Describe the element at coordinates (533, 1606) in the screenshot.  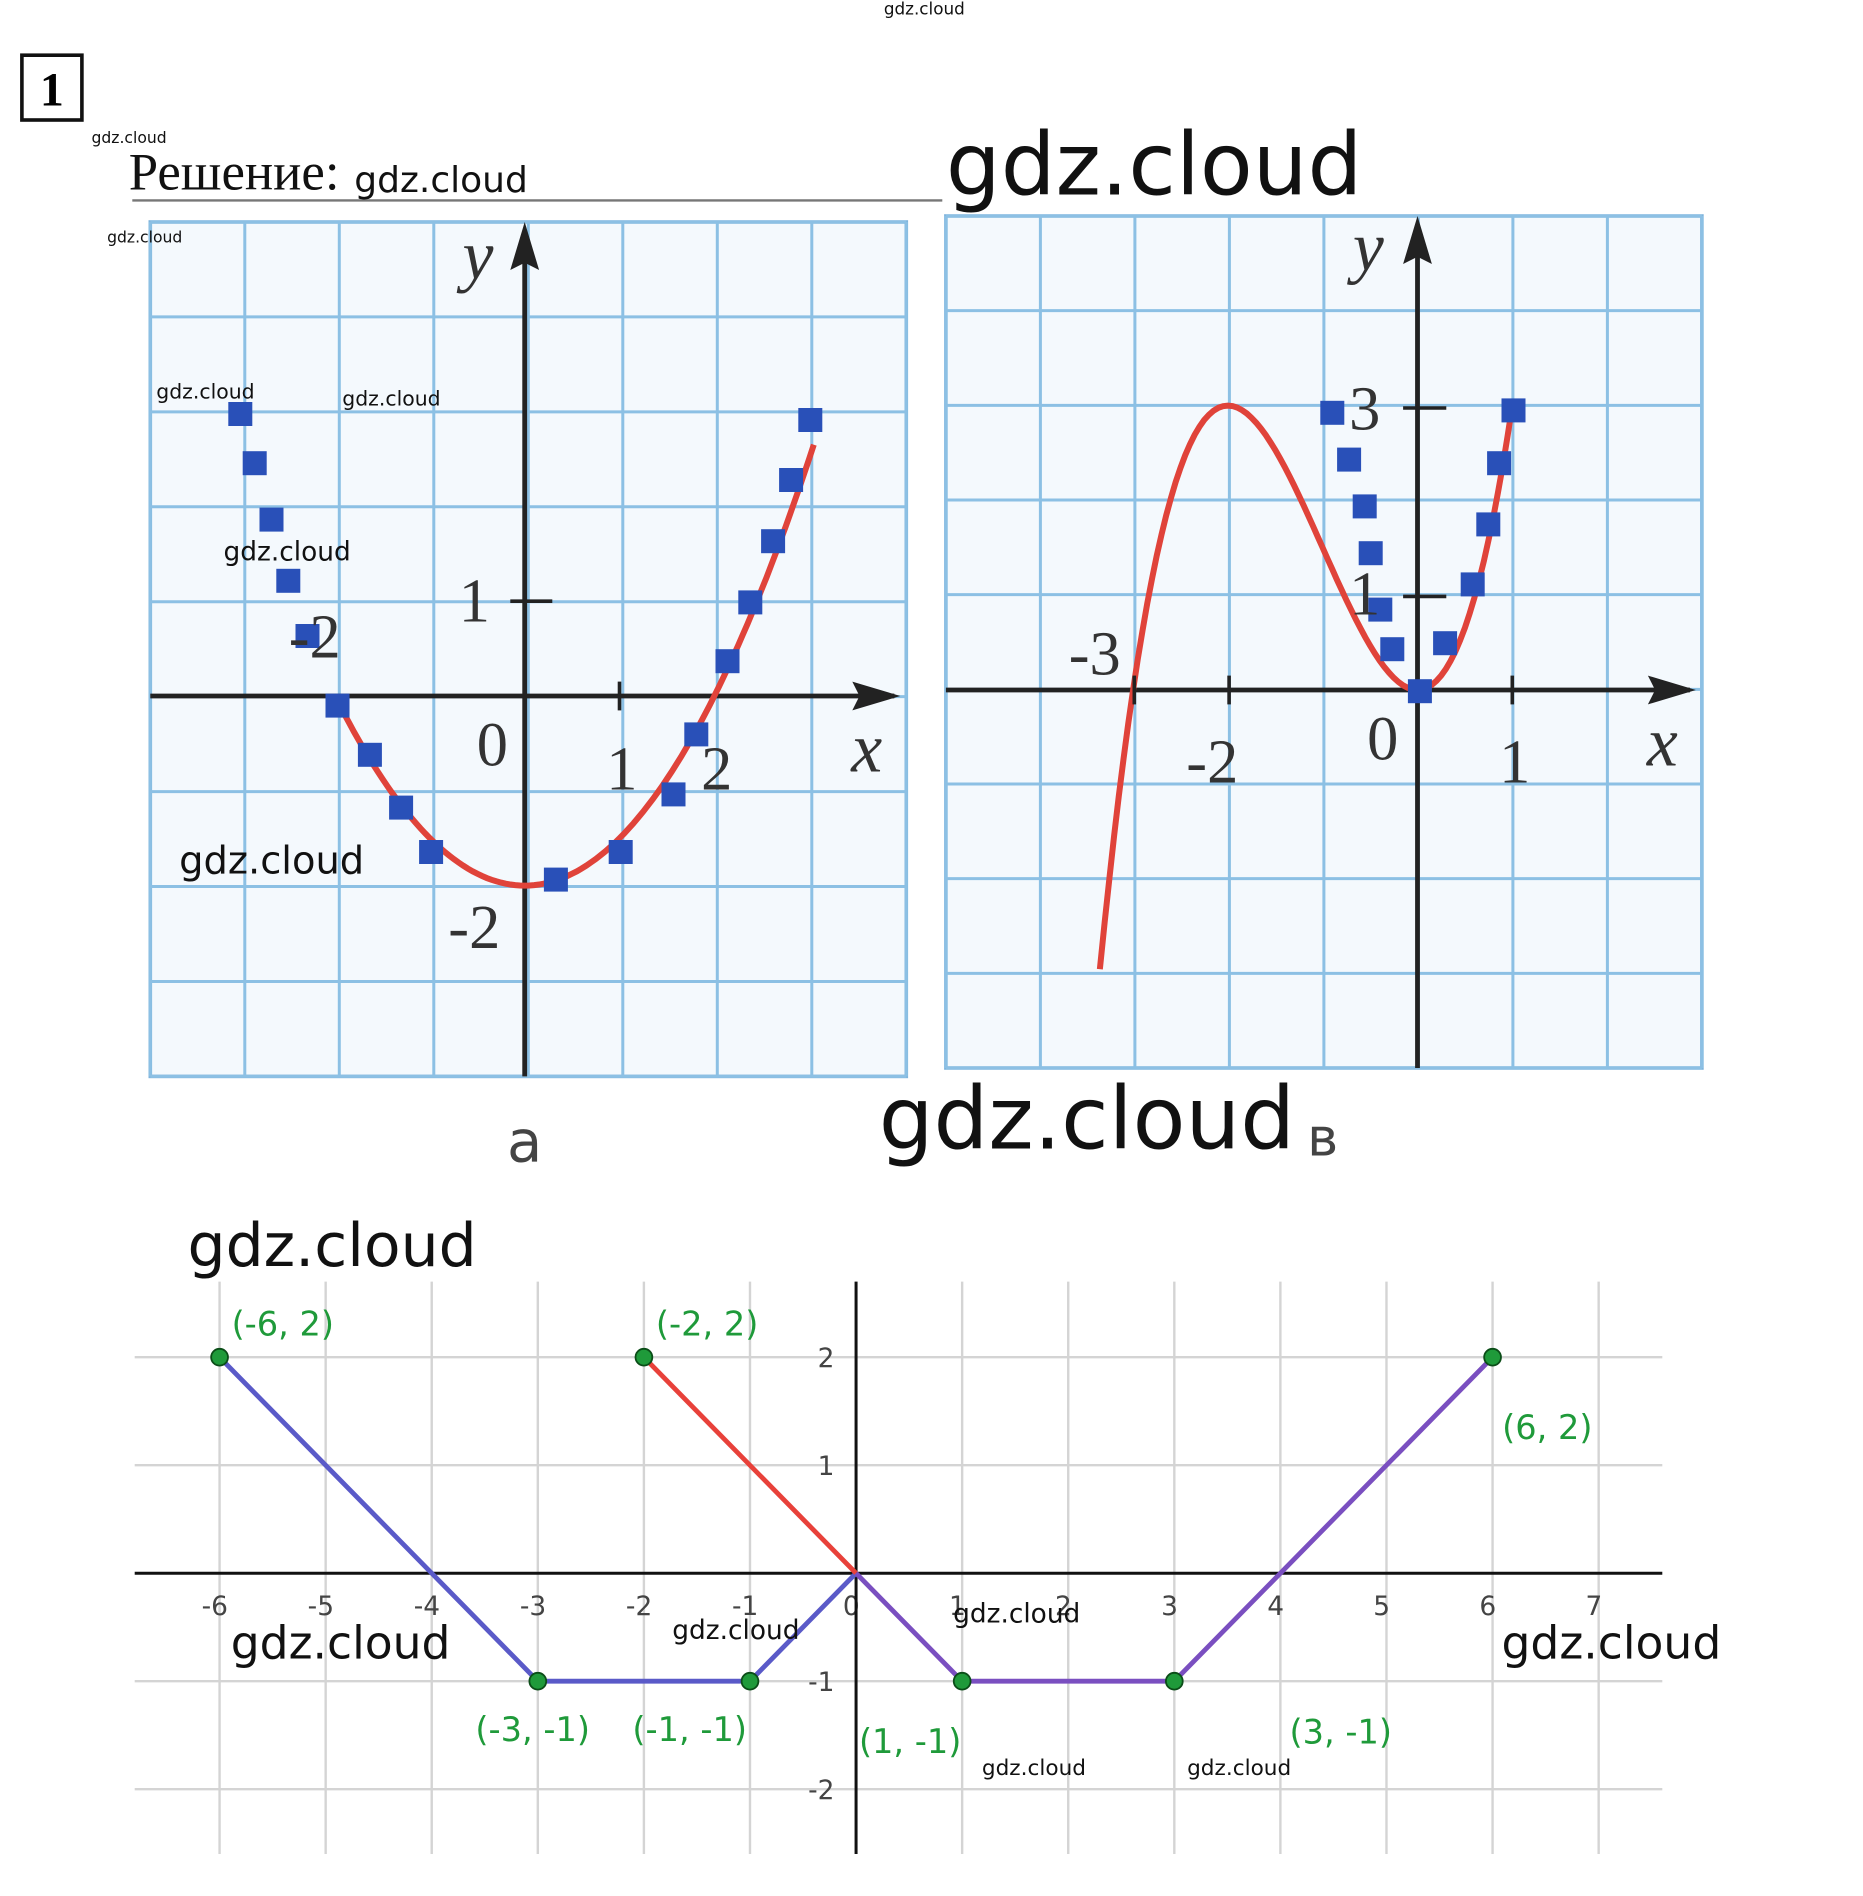
I see `x-tick-label: -3` at that location.